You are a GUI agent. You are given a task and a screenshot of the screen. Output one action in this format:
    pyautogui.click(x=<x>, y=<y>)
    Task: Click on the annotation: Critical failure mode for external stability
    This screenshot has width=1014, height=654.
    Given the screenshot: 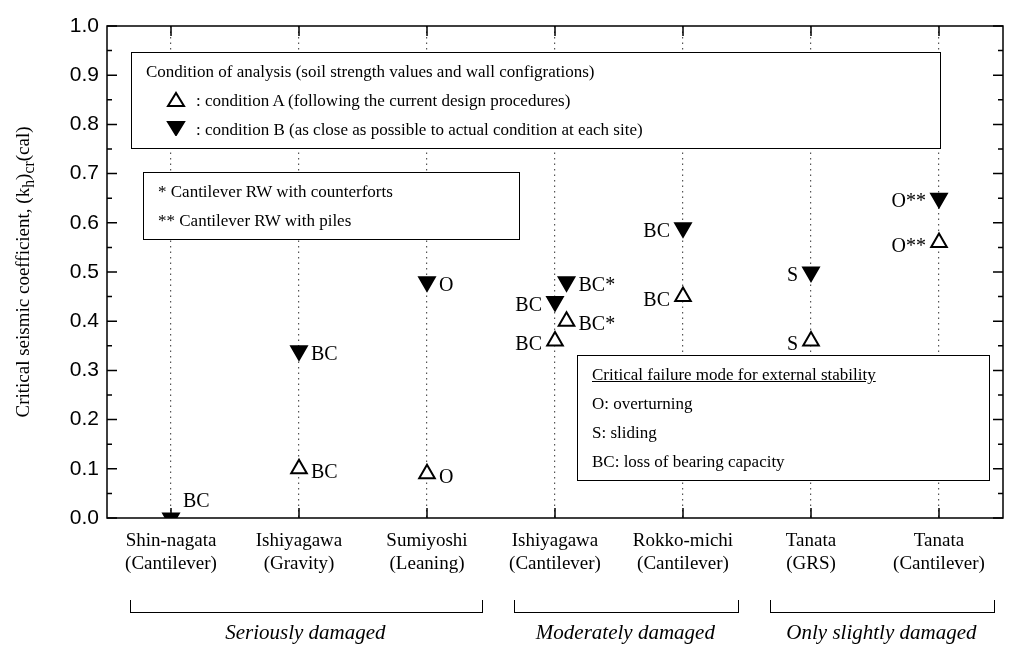 What is the action you would take?
    pyautogui.click(x=734, y=375)
    